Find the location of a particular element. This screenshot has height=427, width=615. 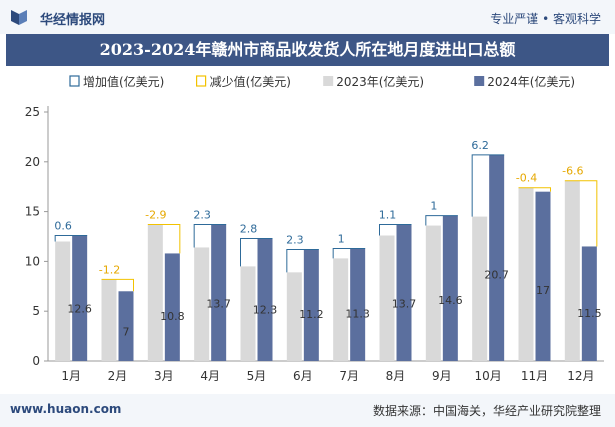

huajing-logo-icon is located at coordinates (19, 17).